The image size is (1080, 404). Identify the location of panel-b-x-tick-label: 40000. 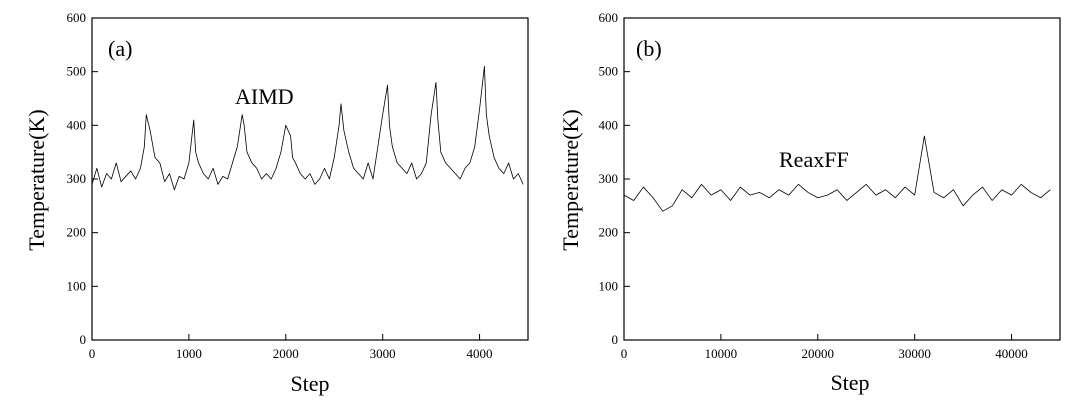
(1011, 353).